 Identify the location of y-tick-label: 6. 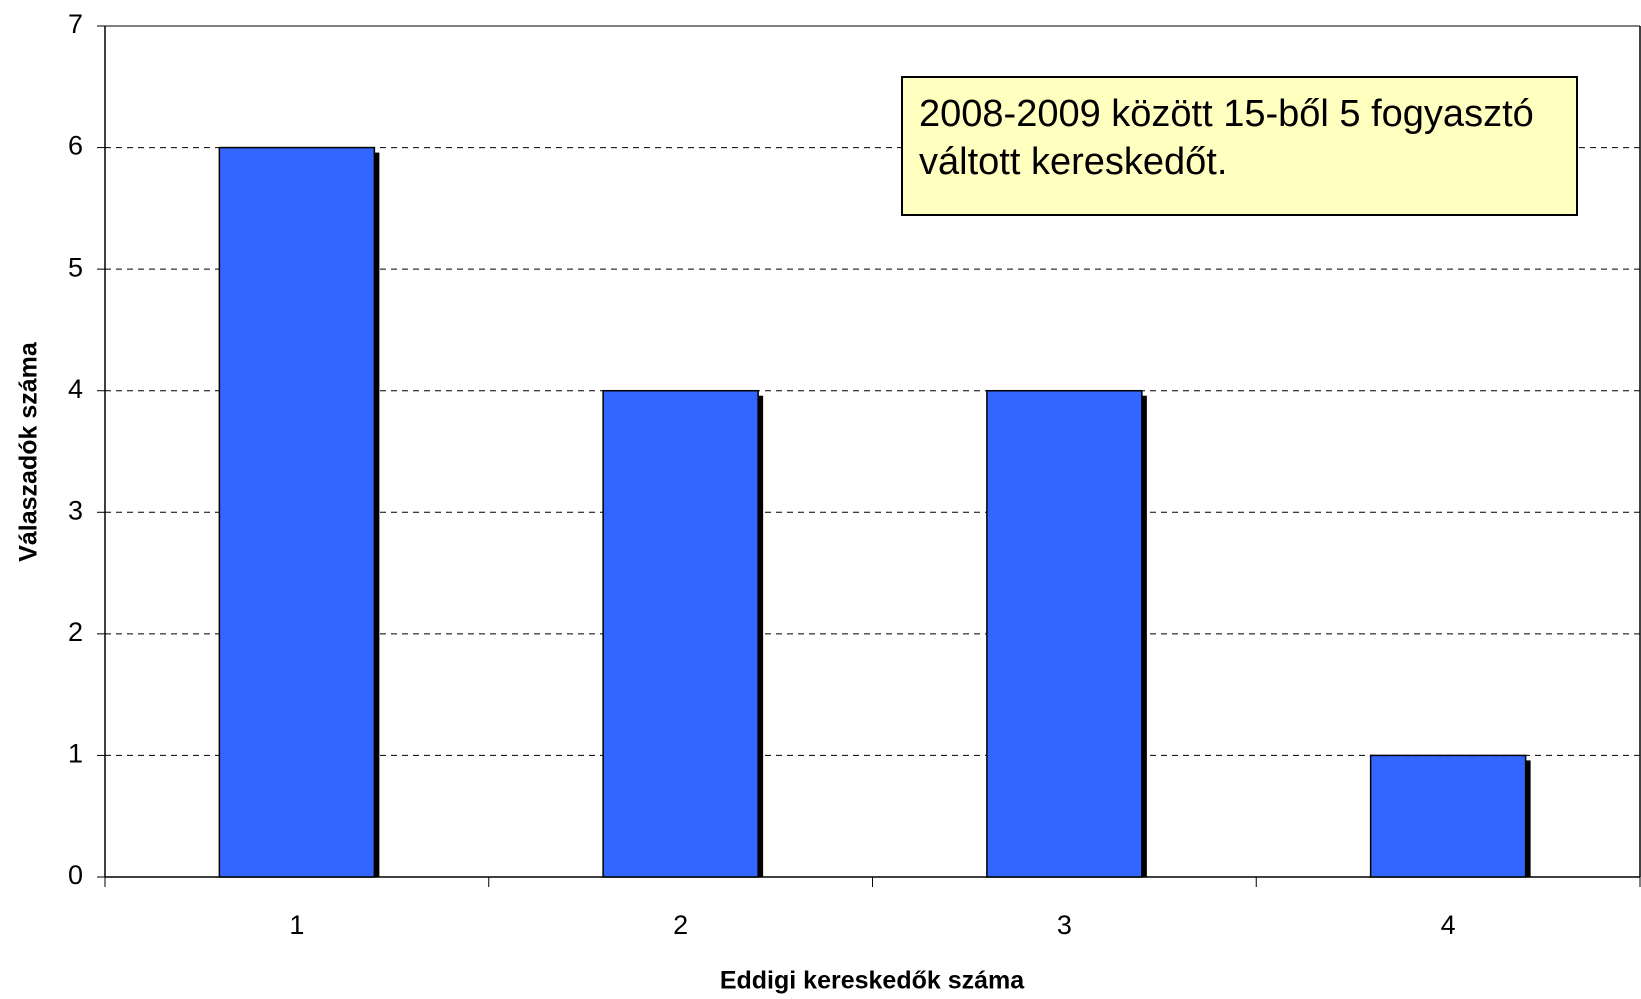
(75, 146).